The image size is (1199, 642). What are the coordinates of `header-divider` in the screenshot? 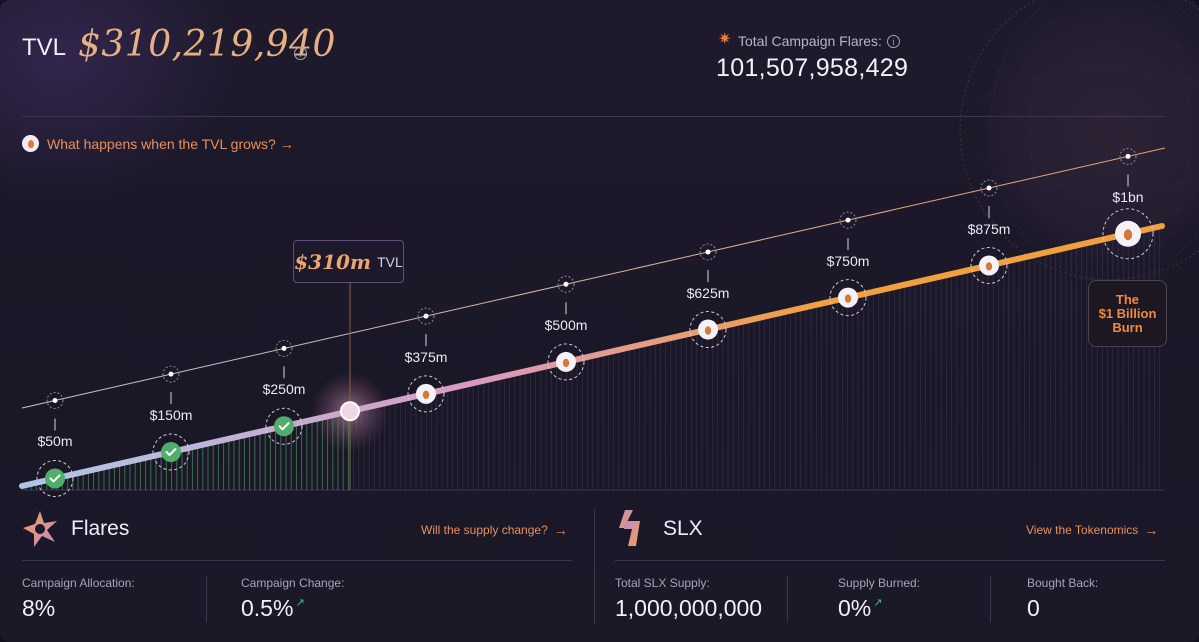 It's located at (593, 116).